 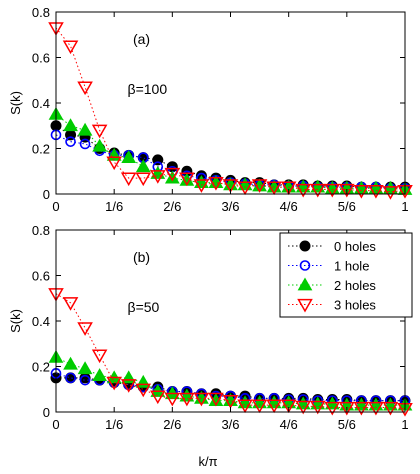 What do you see at coordinates (355, 246) in the screenshot?
I see `legend-label-0-holes: 0 holes` at bounding box center [355, 246].